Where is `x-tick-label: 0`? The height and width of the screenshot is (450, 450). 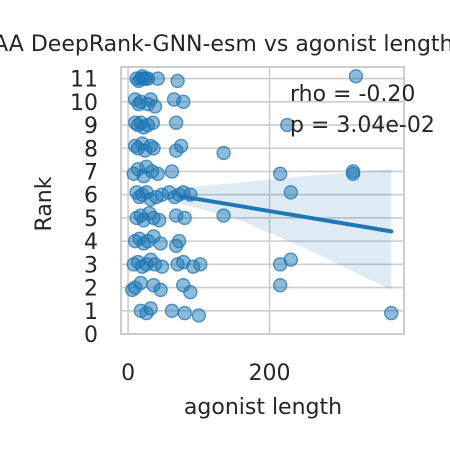 x-tick-label: 0 is located at coordinates (128, 373).